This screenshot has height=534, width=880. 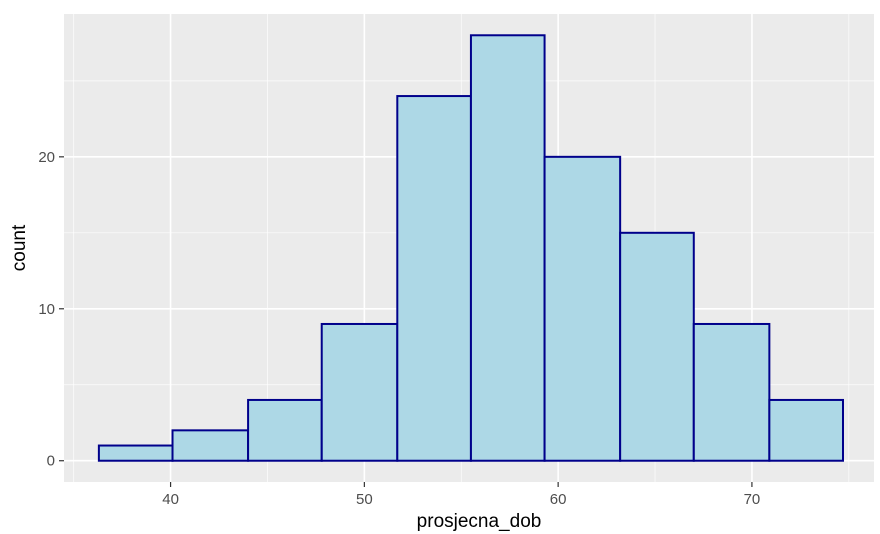 I want to click on y-tick-label: 10, so click(x=46, y=309).